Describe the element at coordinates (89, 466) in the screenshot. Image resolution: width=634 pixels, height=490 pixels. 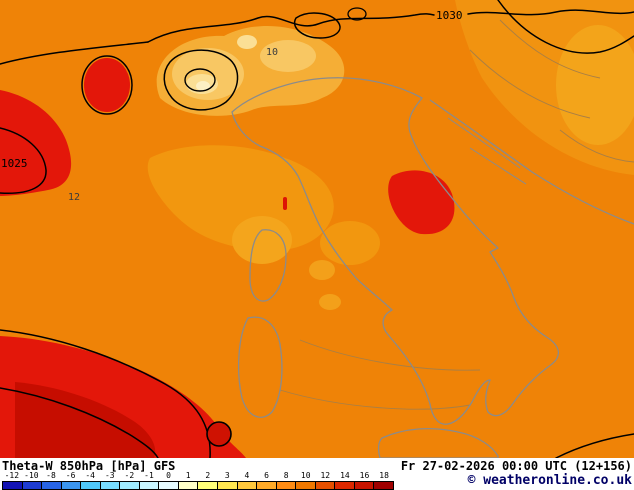
I see `parameter-label: Theta-W 850hPa [hPa] GFS` at that location.